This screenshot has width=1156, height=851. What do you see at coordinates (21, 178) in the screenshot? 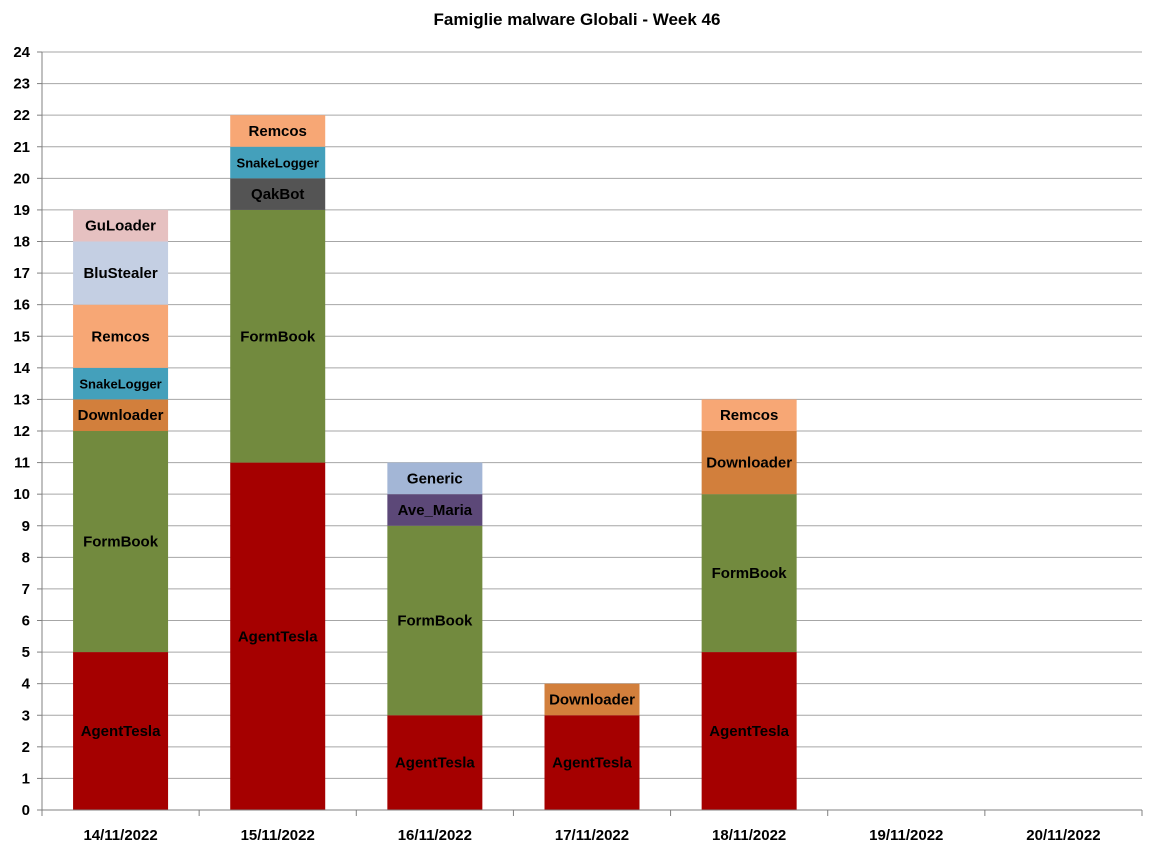
I see `y-tick-label: 20` at bounding box center [21, 178].